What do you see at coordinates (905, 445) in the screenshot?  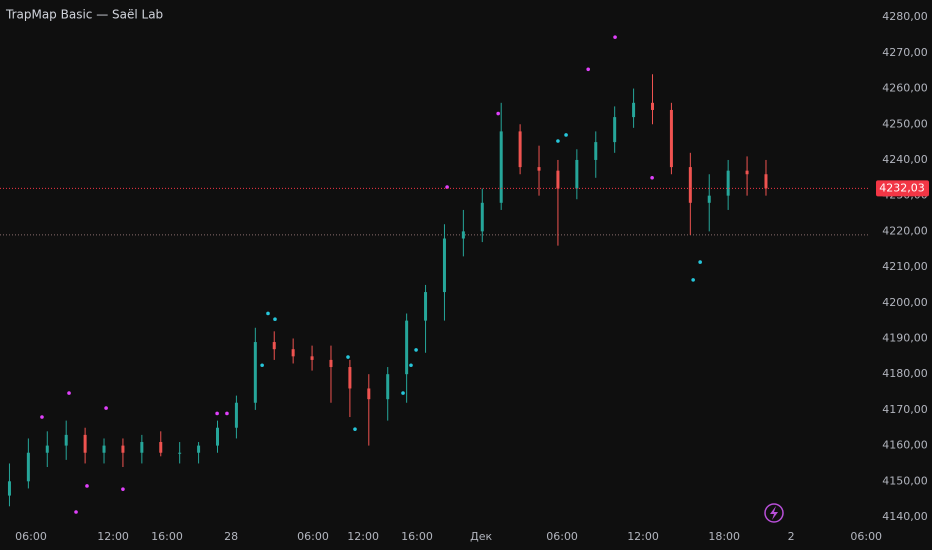 I see `y-tick-label: 4160,00` at bounding box center [905, 445].